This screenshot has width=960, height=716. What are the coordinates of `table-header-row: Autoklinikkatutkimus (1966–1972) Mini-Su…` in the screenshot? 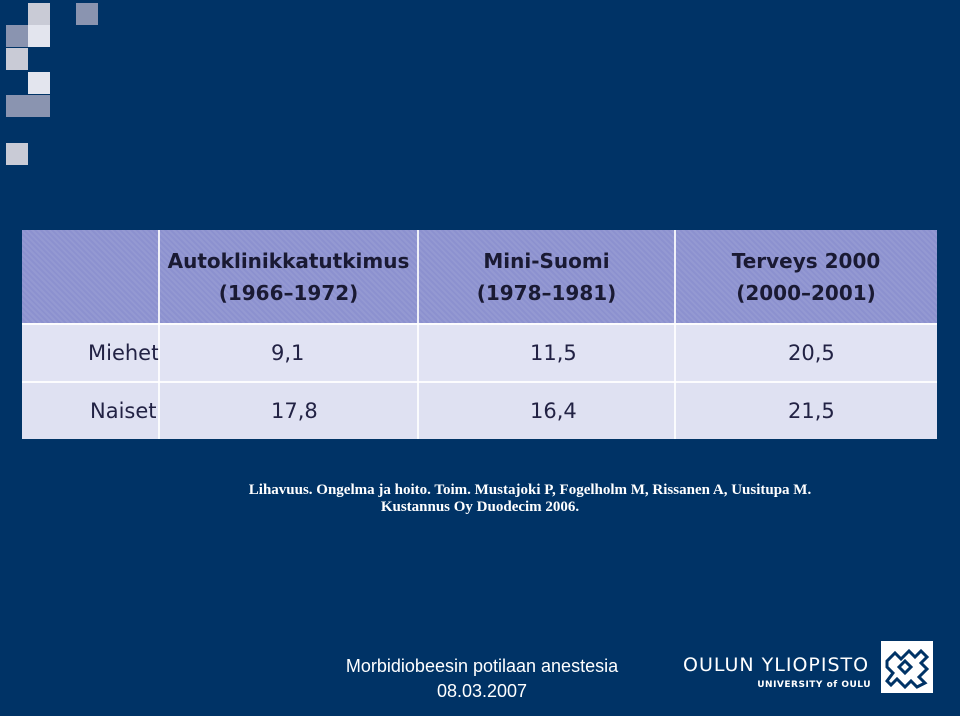 It's located at (479, 276).